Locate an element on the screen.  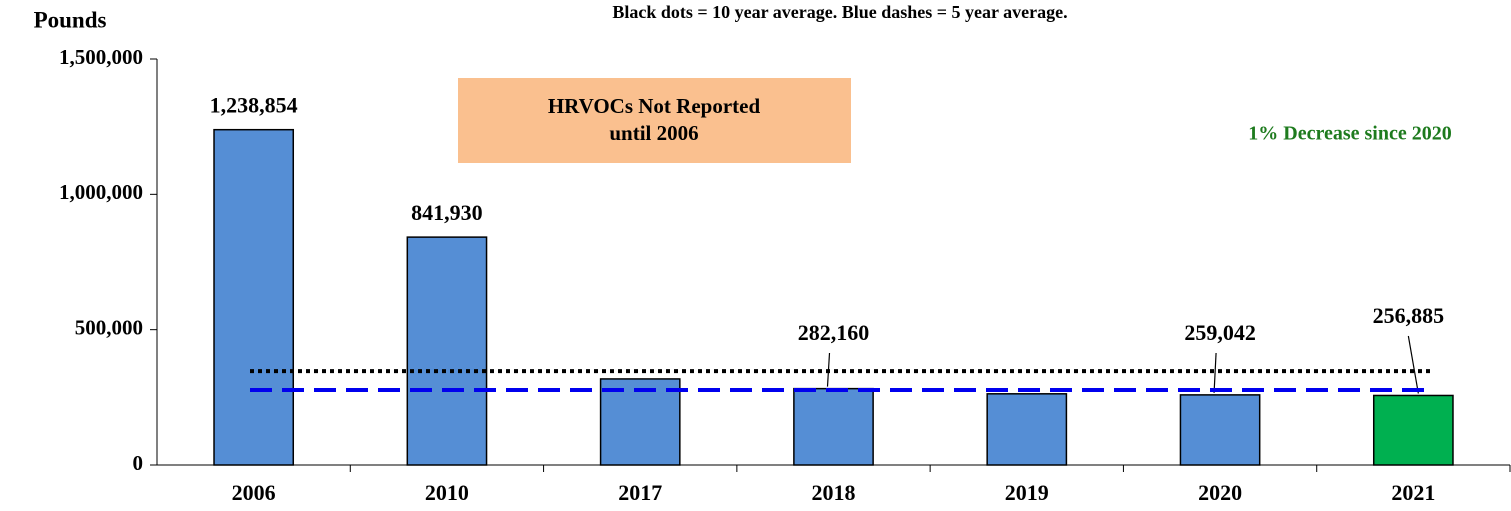
annotation-box is located at coordinates (654, 120).